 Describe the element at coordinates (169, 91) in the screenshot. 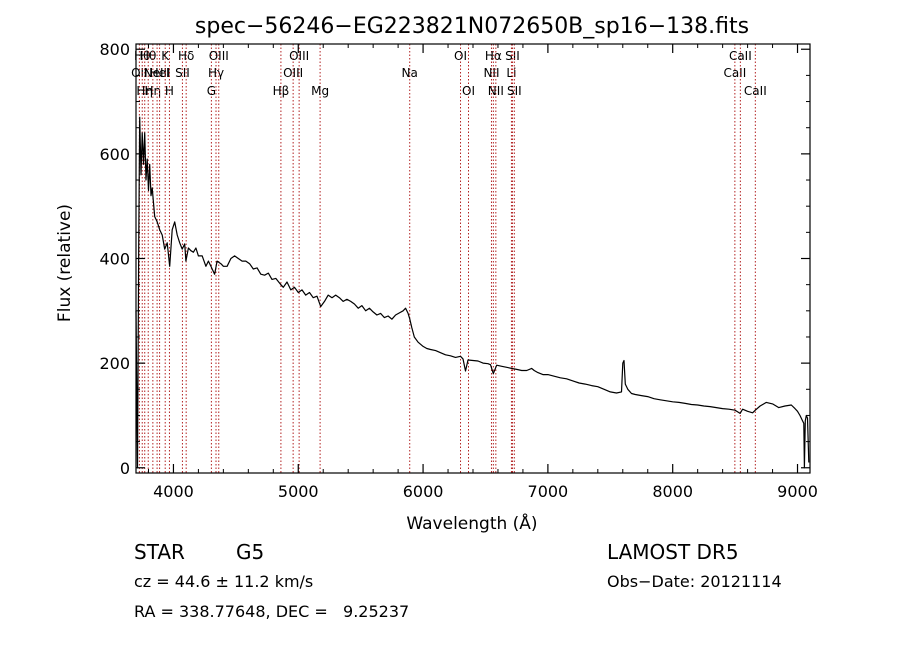

I see `line-marker-label: H` at that location.